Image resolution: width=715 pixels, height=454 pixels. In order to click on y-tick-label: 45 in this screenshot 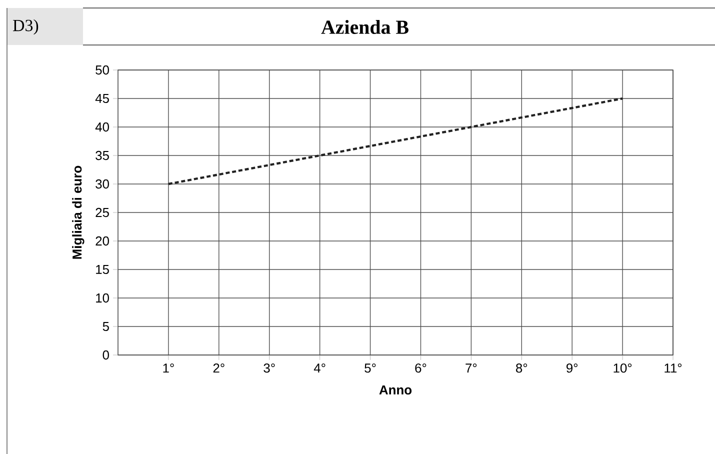, I will do `click(102, 99)`.